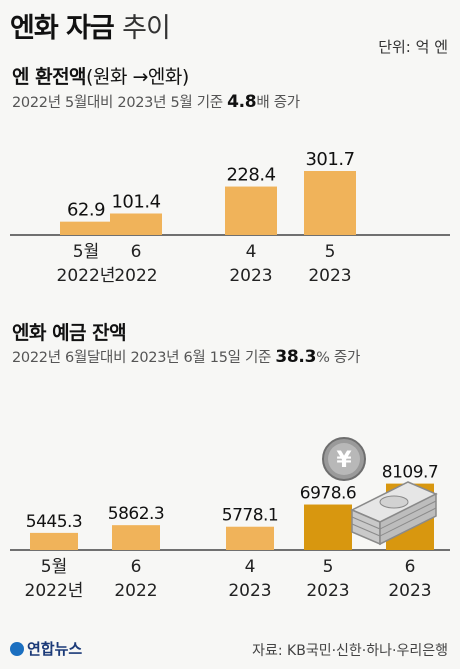 Image resolution: width=460 pixels, height=669 pixels. I want to click on section1-subtitle: 2022년 5월대비 2023년 5월 기준 4.8배 증가, so click(156, 101).